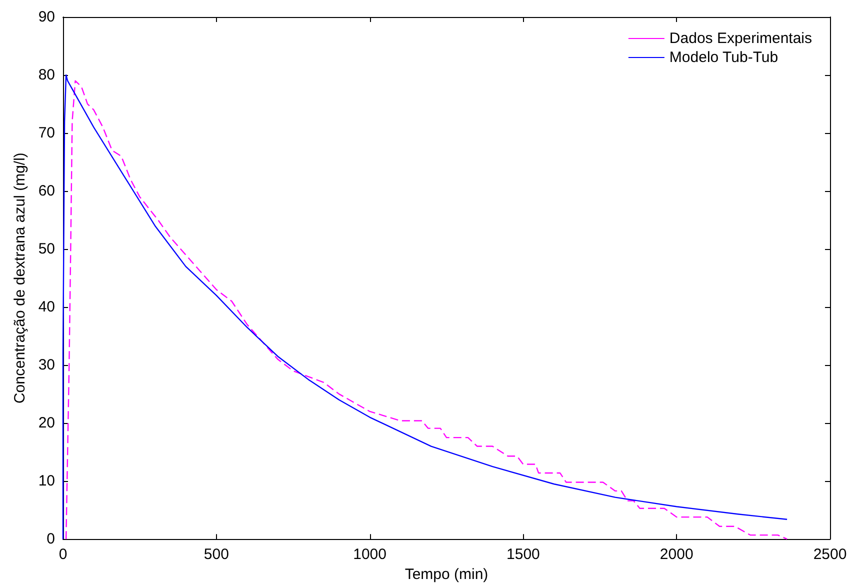  Describe the element at coordinates (19, 278) in the screenshot. I see `y-axis-title: Concentração de dextrana azul (mg/l)` at that location.